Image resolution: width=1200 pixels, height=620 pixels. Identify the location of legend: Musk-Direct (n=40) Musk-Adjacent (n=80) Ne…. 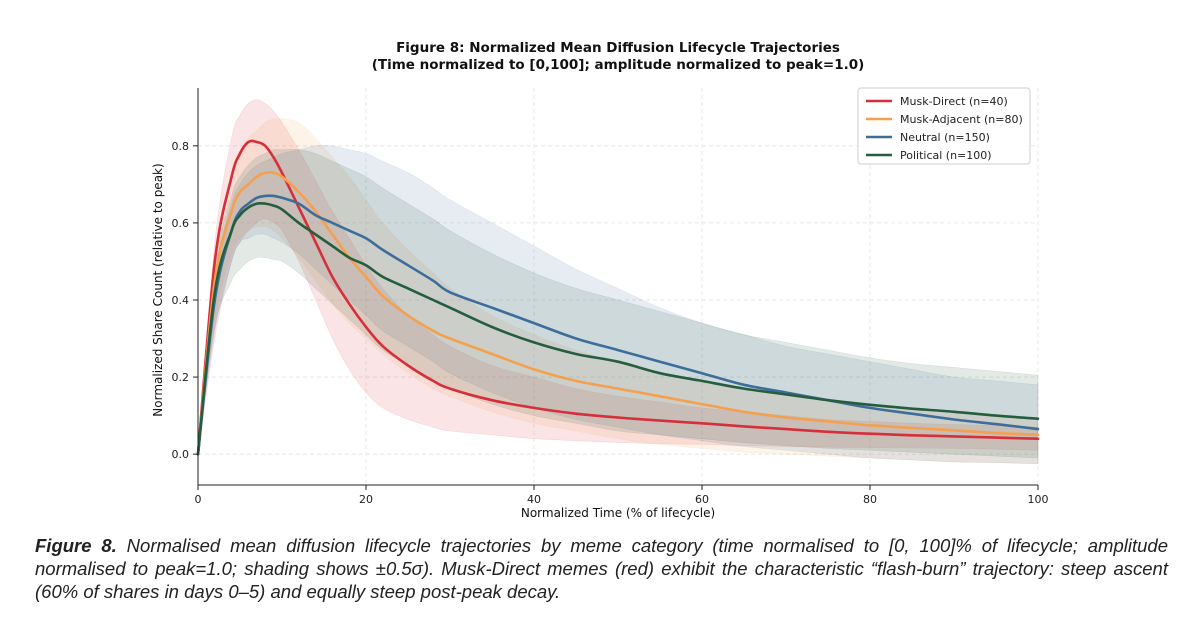
(944, 126).